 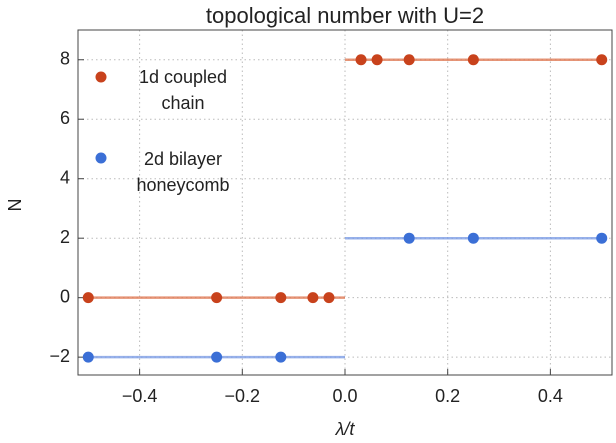 I want to click on y-tick-label: 0, so click(x=65, y=296).